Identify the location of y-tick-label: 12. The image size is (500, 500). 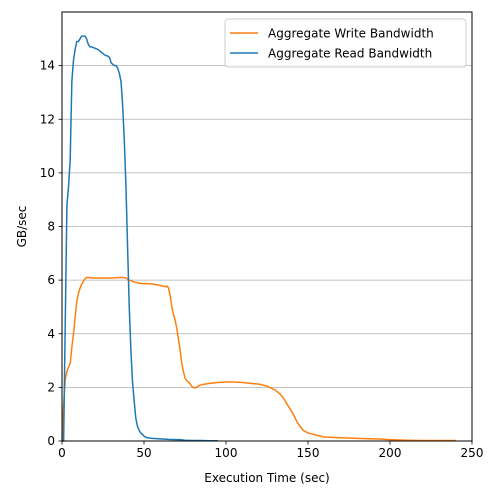
(47, 119).